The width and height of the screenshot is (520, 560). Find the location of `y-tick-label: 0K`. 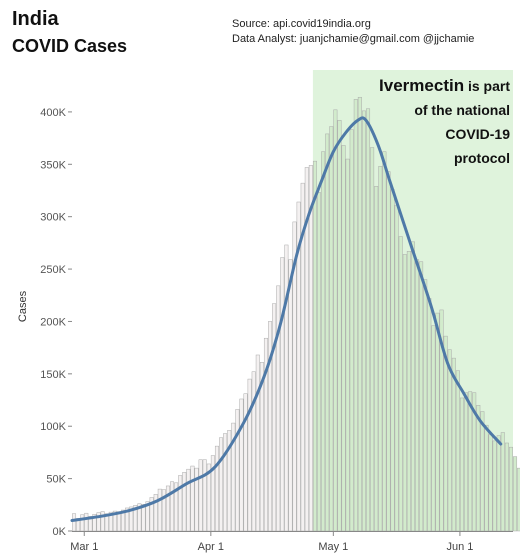

y-tick-label: 0K is located at coordinates (60, 532).